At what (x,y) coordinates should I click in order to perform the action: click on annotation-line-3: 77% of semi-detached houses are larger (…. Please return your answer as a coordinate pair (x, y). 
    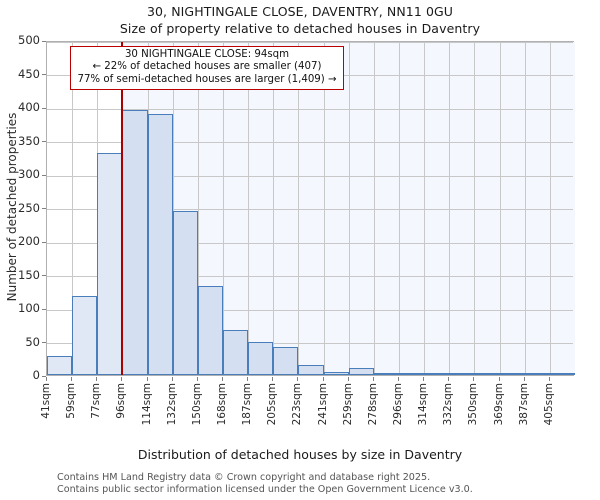
    Looking at the image, I should click on (207, 79).